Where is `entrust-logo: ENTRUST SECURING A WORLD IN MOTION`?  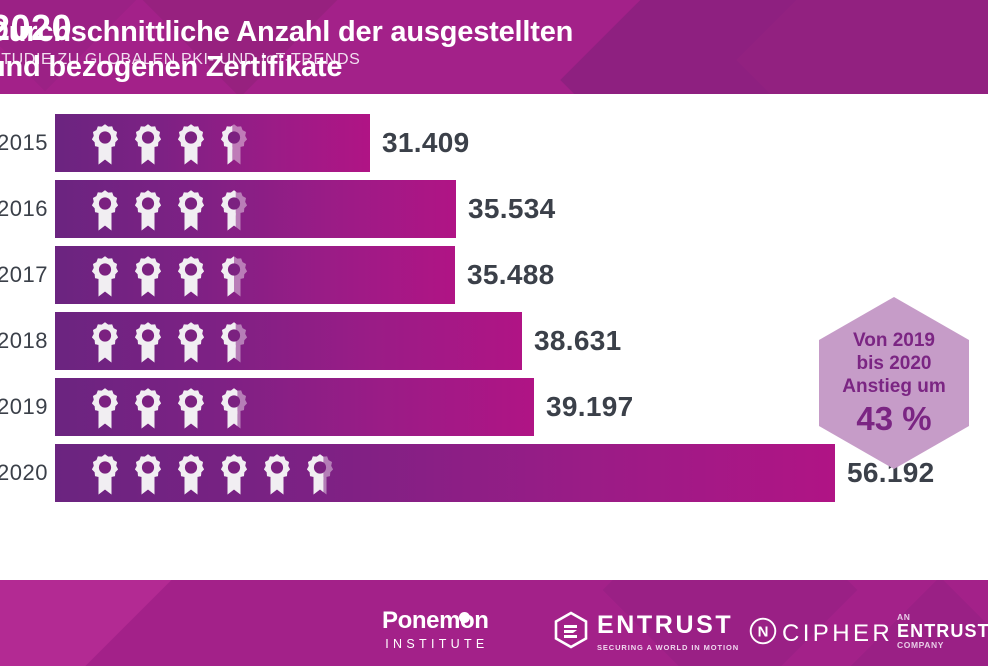
entrust-logo: ENTRUST SECURING A WORLD IN MOTION is located at coordinates (646, 632).